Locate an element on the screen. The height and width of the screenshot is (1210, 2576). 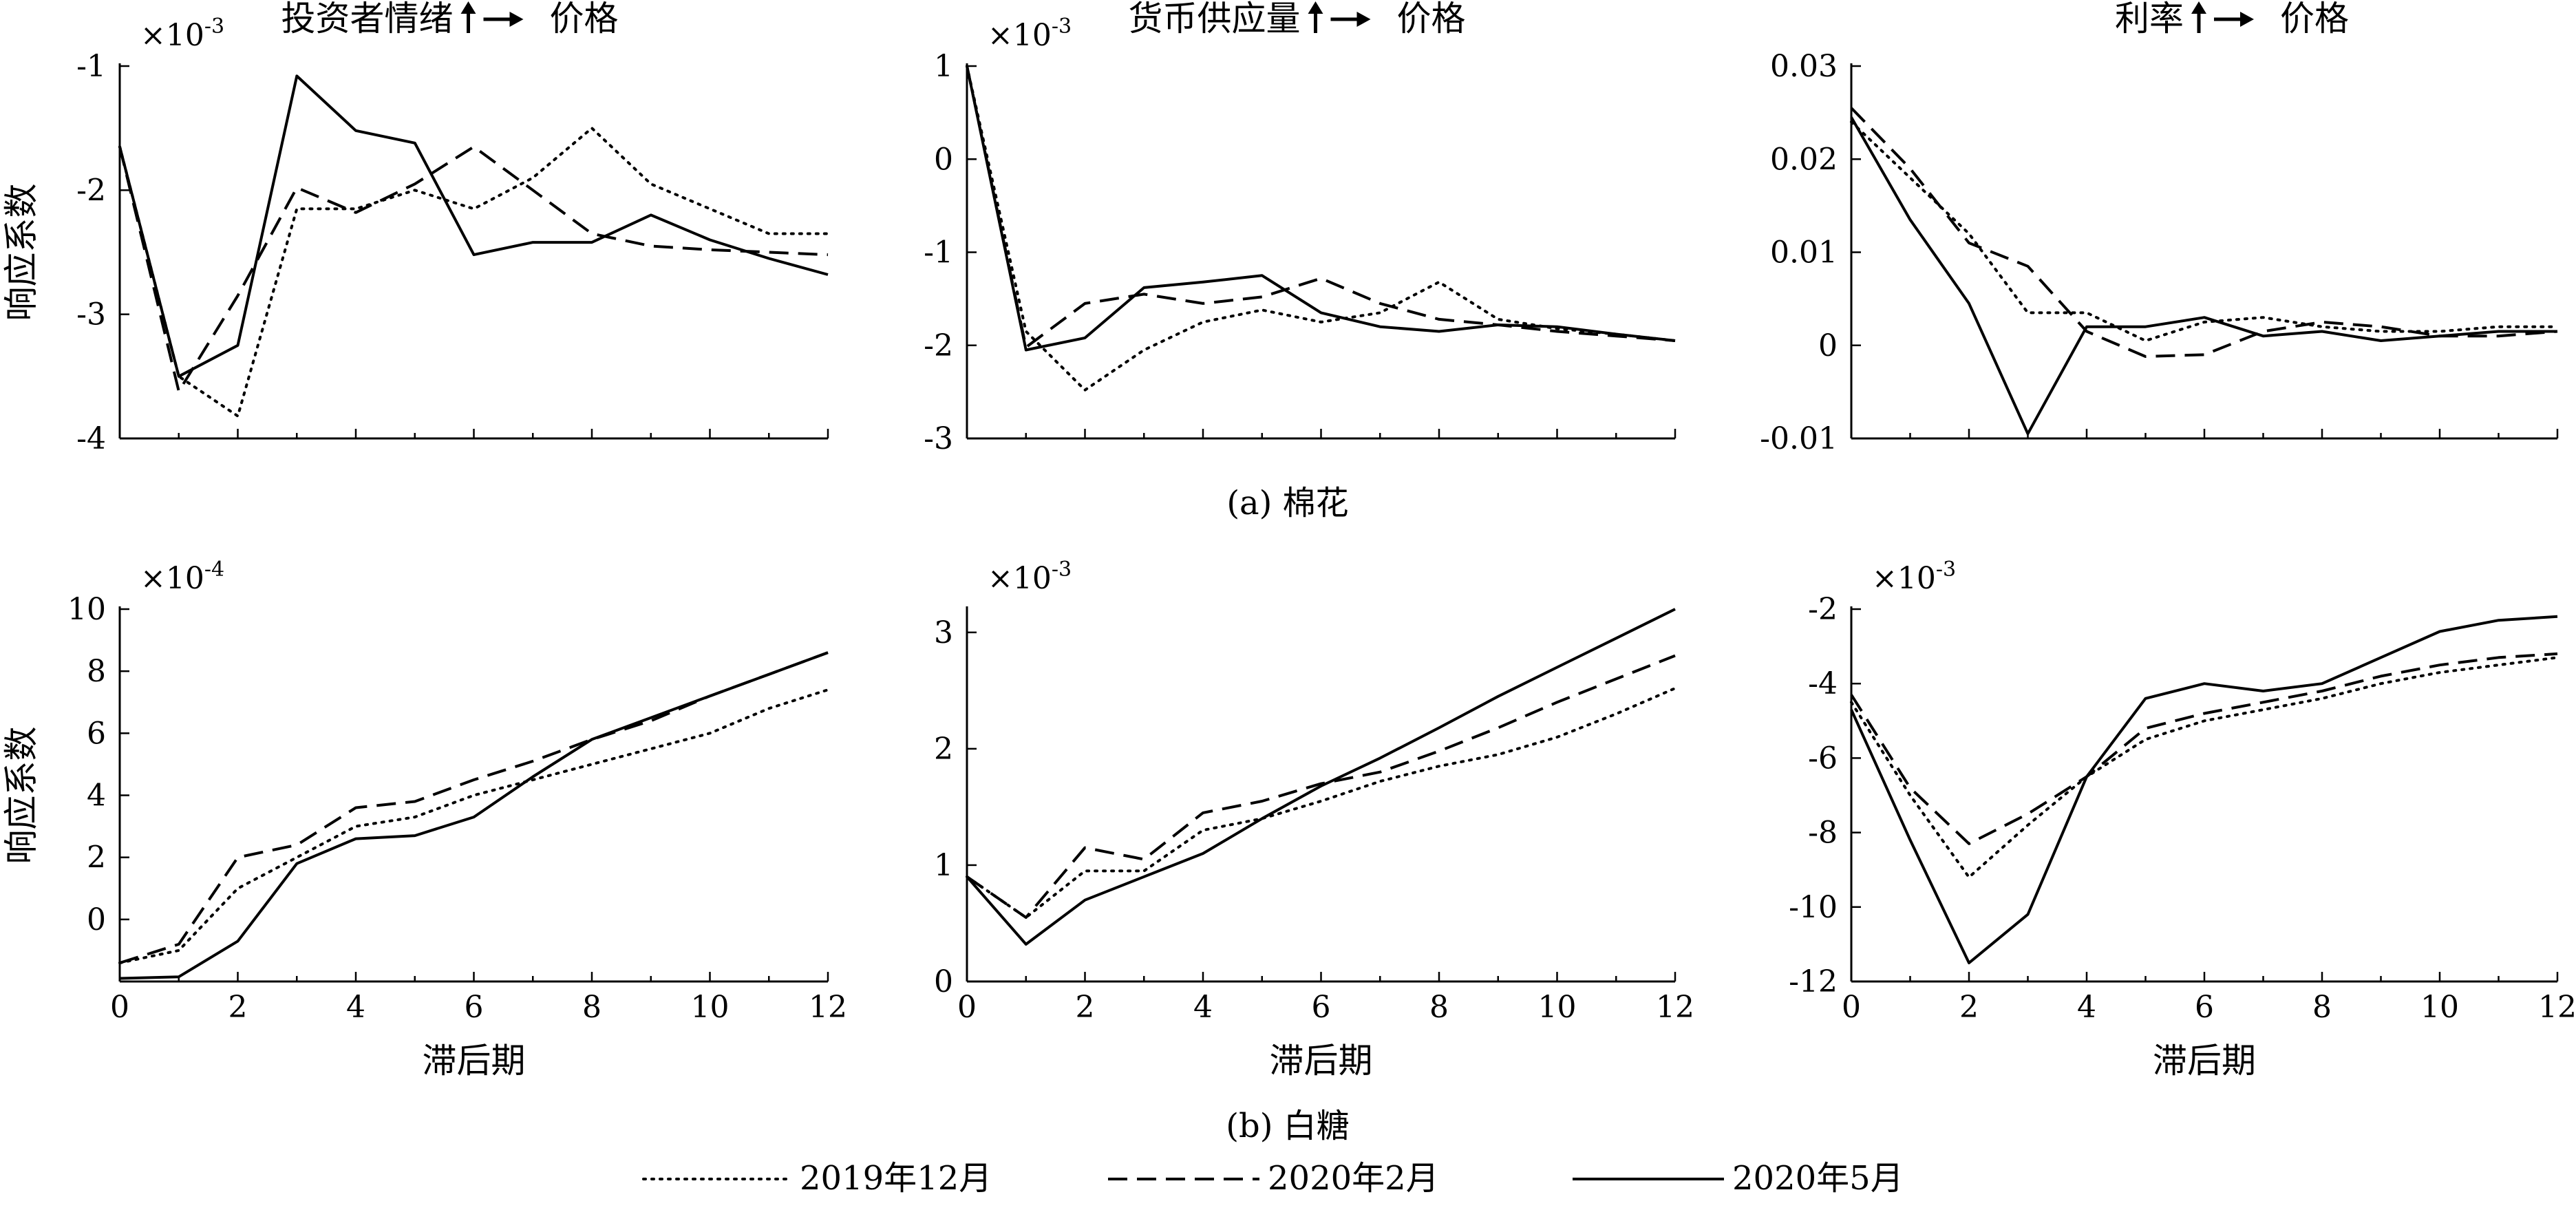
chart-panel-b3: 0 2 4 6 8 10 12 -12 -10 -8 -6 -4 -2 ×10⁻³ 滞后期 is located at coordinates (2182, 819).